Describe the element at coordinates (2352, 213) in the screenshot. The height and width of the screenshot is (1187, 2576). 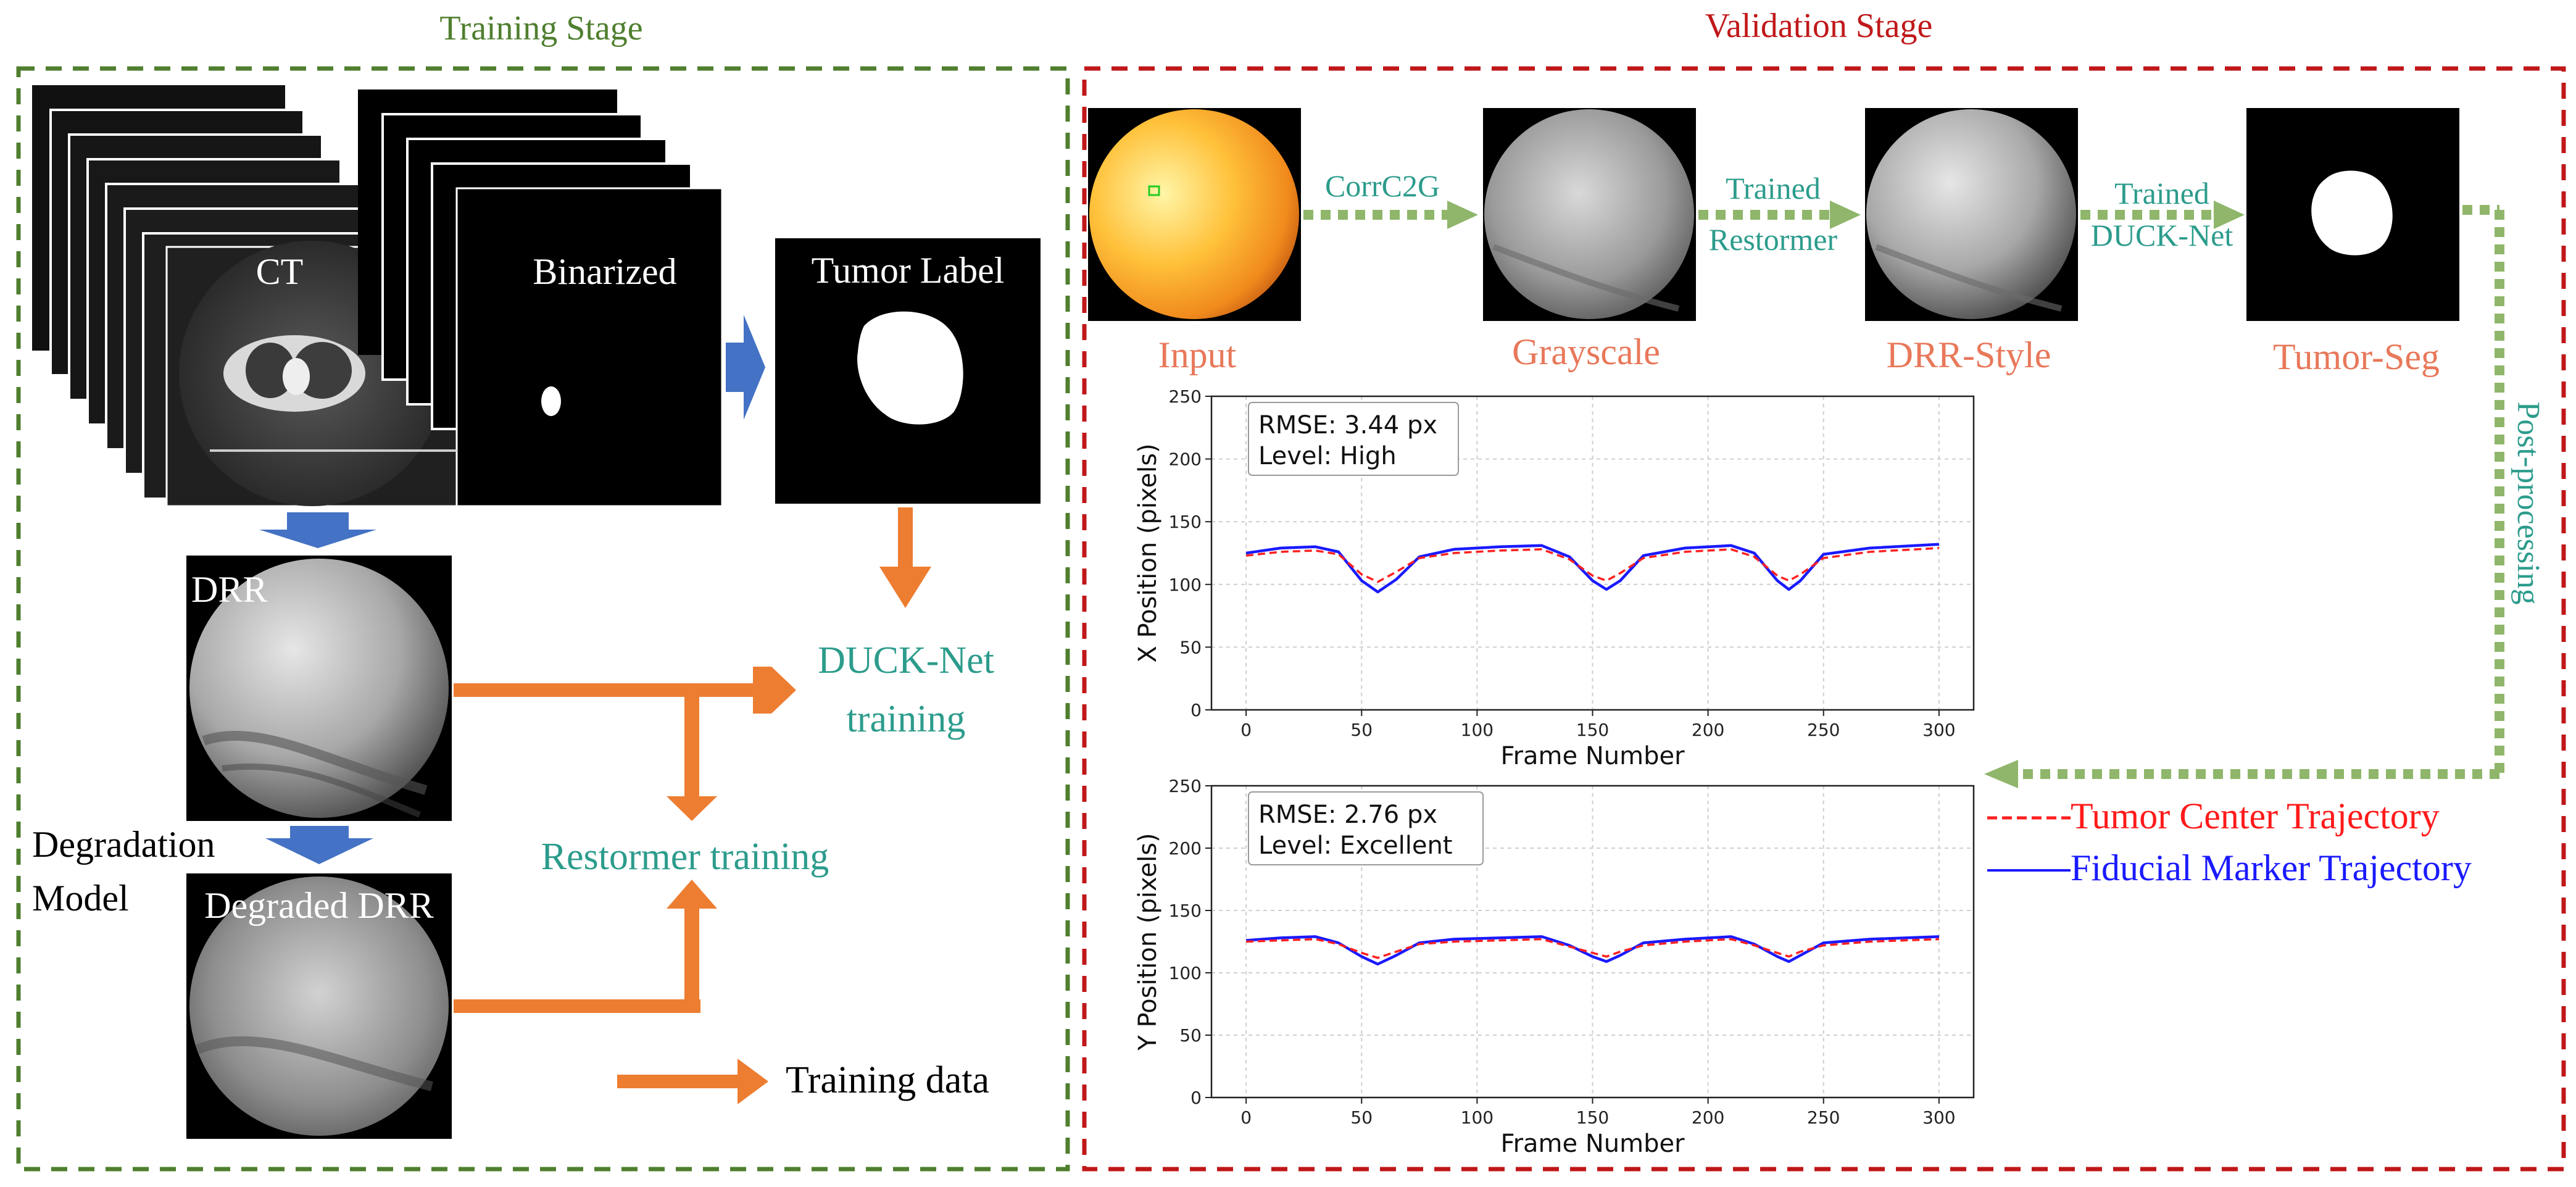
I see `tumor-seg-mask` at that location.